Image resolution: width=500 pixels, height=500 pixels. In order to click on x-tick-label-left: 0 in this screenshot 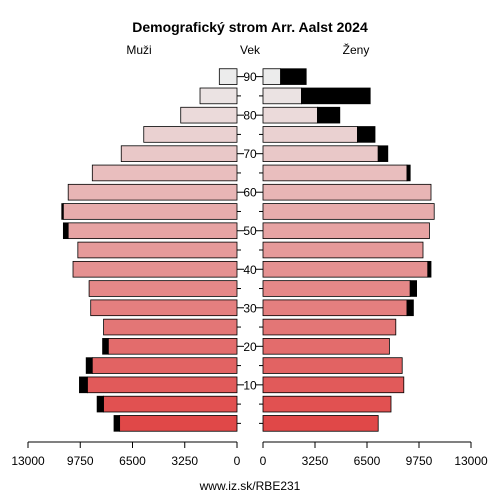, I will do `click(237, 461)`.